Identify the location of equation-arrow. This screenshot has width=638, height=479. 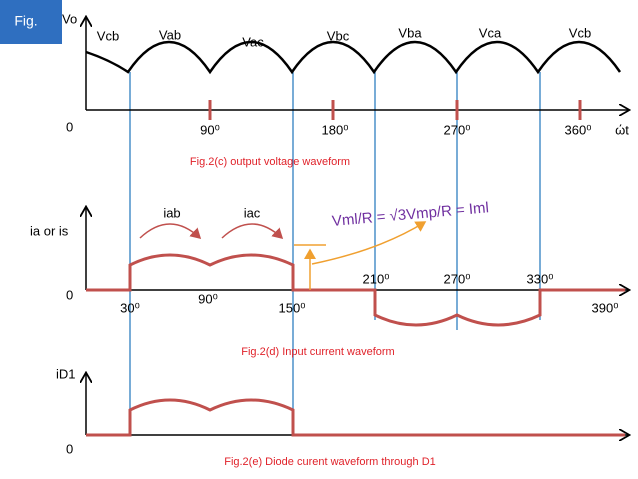
(369, 243).